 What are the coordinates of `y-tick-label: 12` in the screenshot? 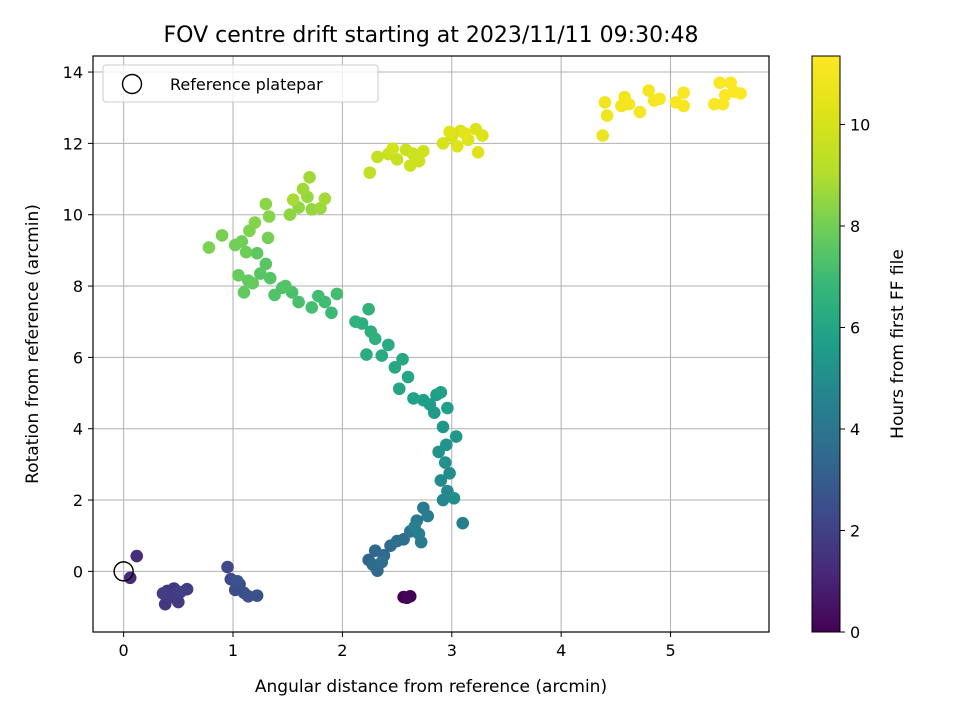 It's located at (73, 143).